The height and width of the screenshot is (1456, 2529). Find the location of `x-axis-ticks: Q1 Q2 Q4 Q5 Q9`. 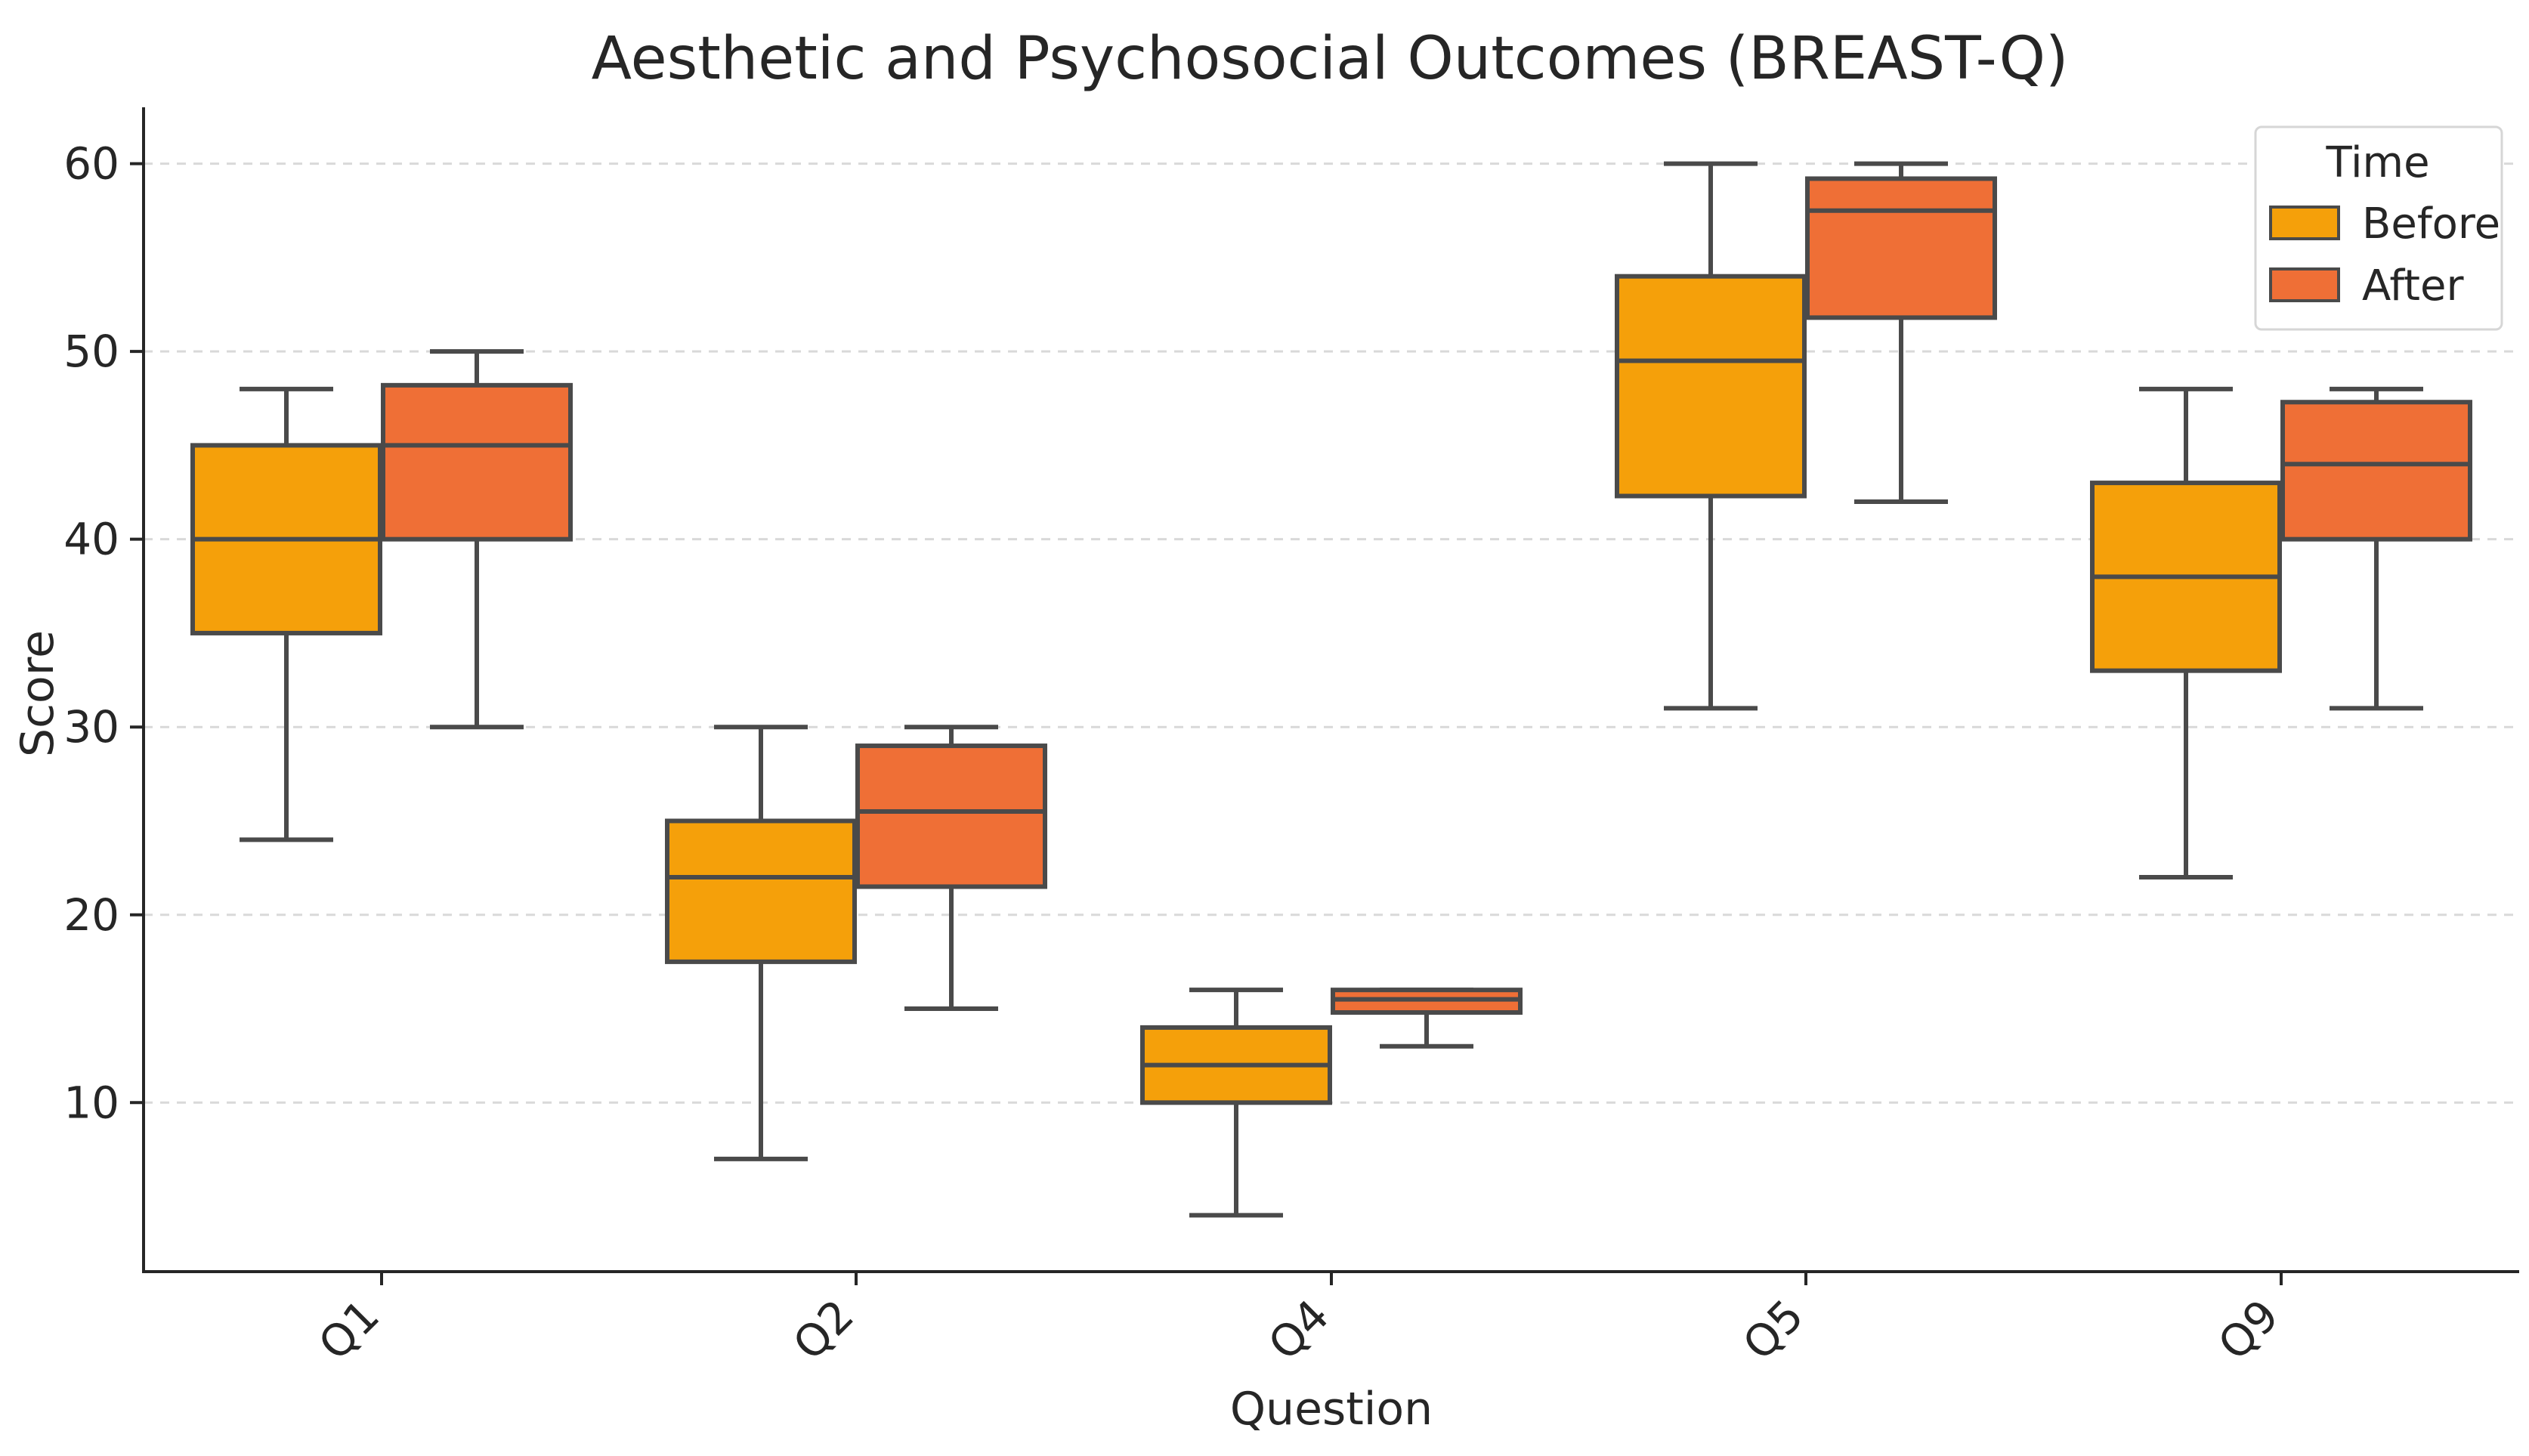

x-axis-ticks: Q1 Q2 Q4 Q5 Q9 is located at coordinates (1298, 1321).